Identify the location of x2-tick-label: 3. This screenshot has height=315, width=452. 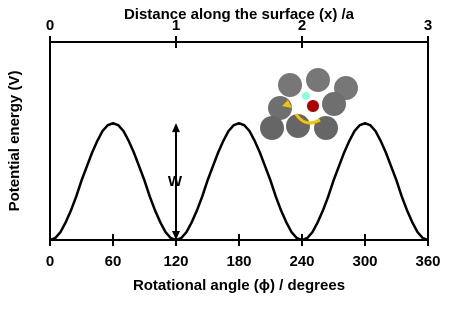
(428, 25).